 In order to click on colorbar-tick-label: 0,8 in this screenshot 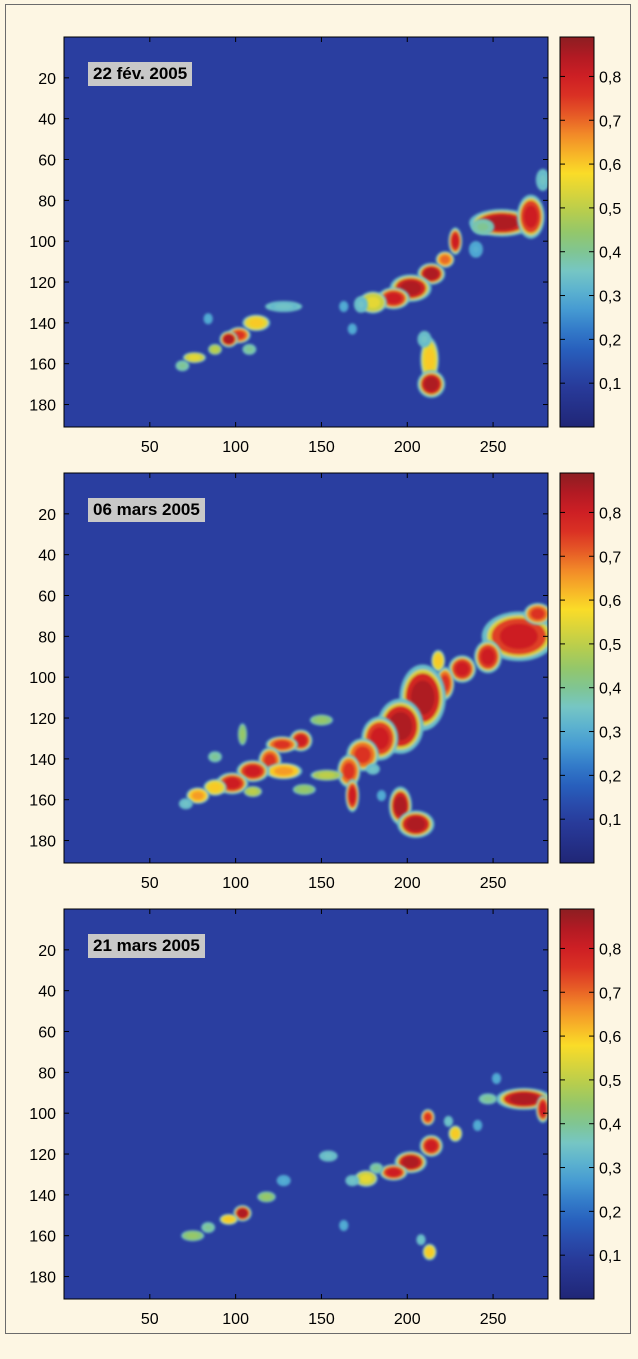, I will do `click(610, 77)`.